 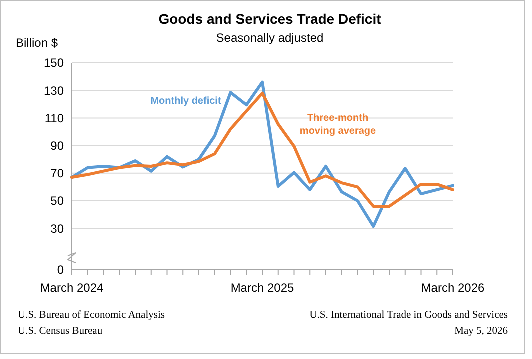 What do you see at coordinates (54, 118) in the screenshot?
I see `y-tick-label: 110` at bounding box center [54, 118].